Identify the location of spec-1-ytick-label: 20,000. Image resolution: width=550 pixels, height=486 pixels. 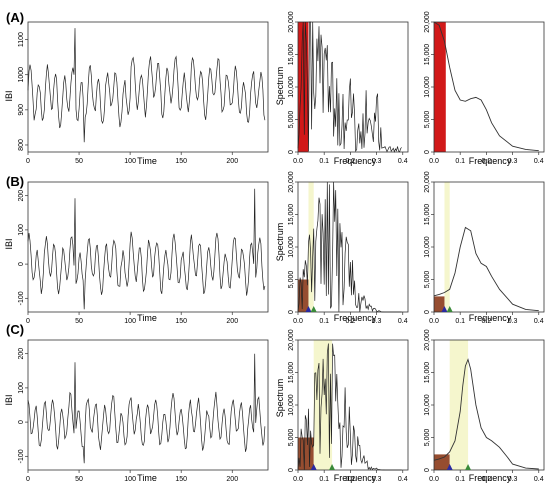
(291, 182).